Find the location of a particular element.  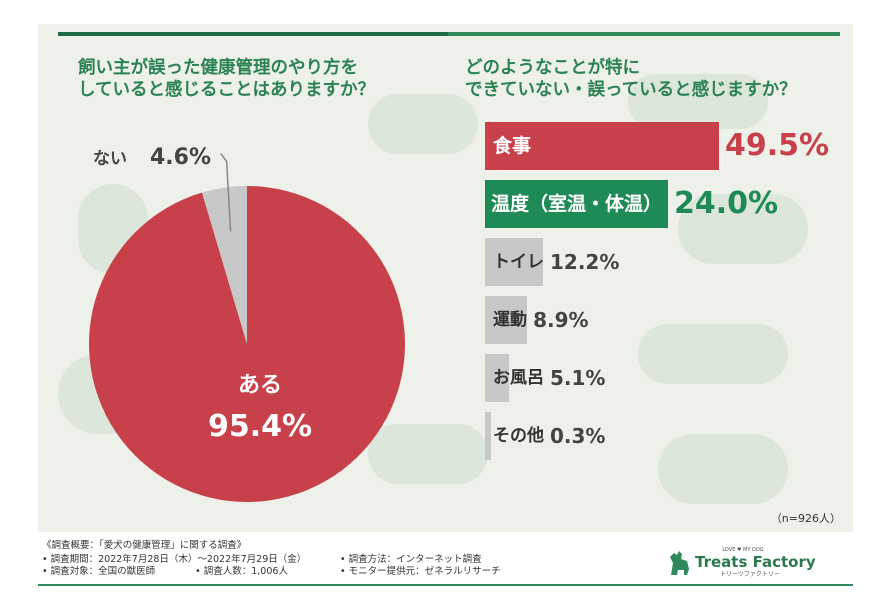

footer-period: • 調査期間：2022年7月28日（木）〜2022年7月29日（金） is located at coordinates (174, 559).